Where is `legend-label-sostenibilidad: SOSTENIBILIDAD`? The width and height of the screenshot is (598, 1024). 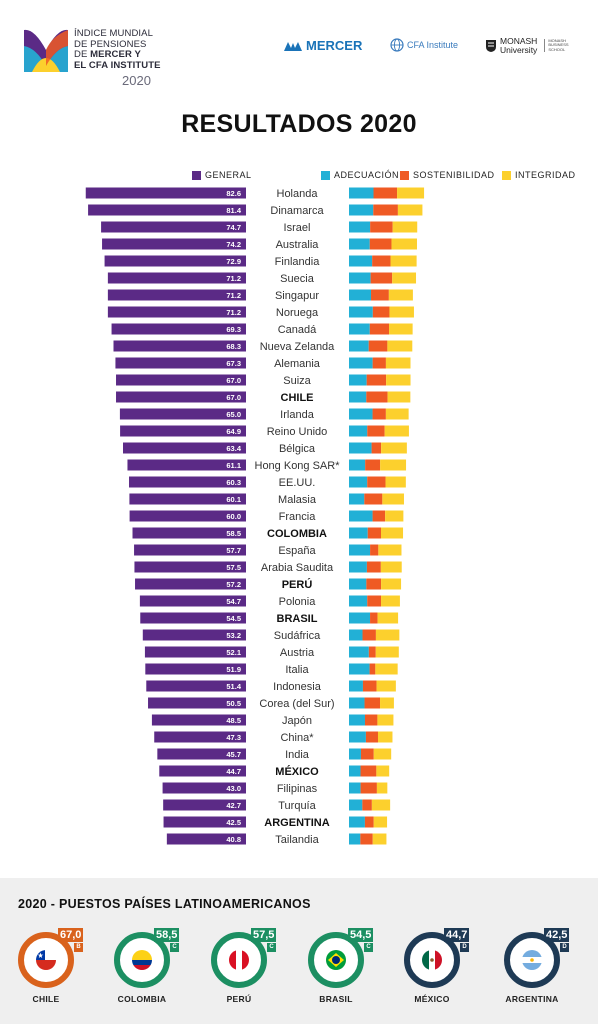
legend-label-sostenibilidad: SOSTENIBILIDAD is located at coordinates (454, 175).